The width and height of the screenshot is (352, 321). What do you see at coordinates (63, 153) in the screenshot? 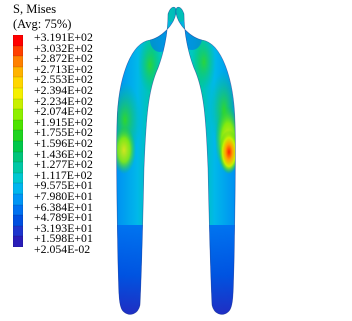
I see `legend-value: +1.436E+02` at bounding box center [63, 153].